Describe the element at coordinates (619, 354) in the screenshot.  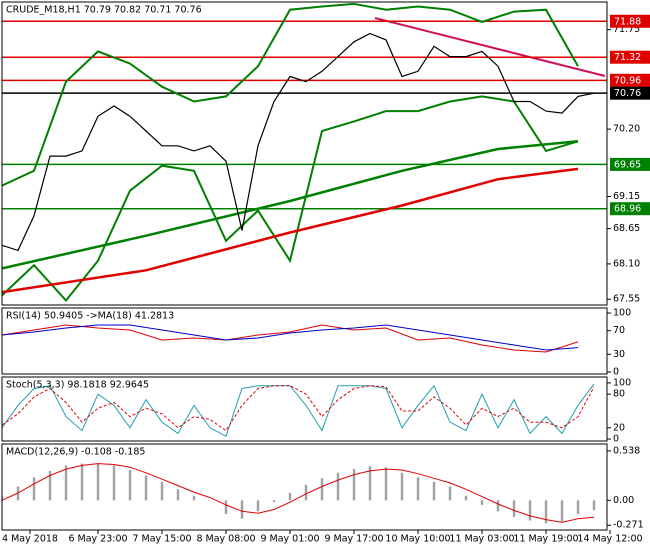
I see `y-tick-label: 30` at that location.